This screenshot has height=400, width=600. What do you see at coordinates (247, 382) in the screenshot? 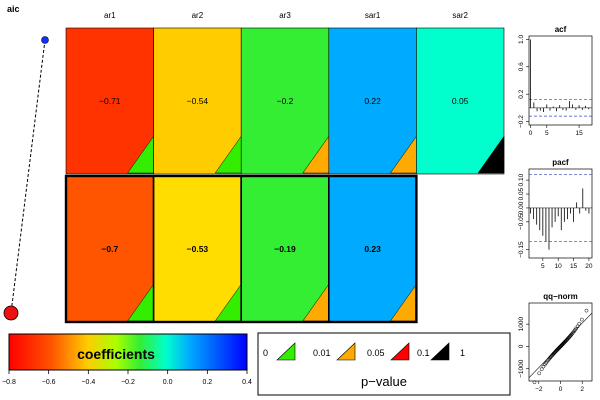
I see `coefficients-tick-label: 0.4` at bounding box center [247, 382].